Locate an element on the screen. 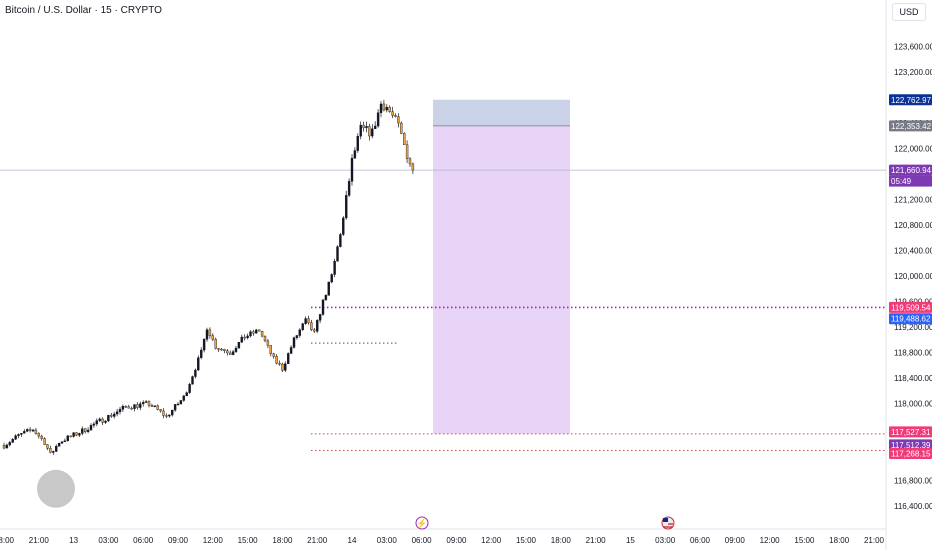 This screenshot has height=555, width=932. x-tick-label: 15:00 is located at coordinates (526, 540).